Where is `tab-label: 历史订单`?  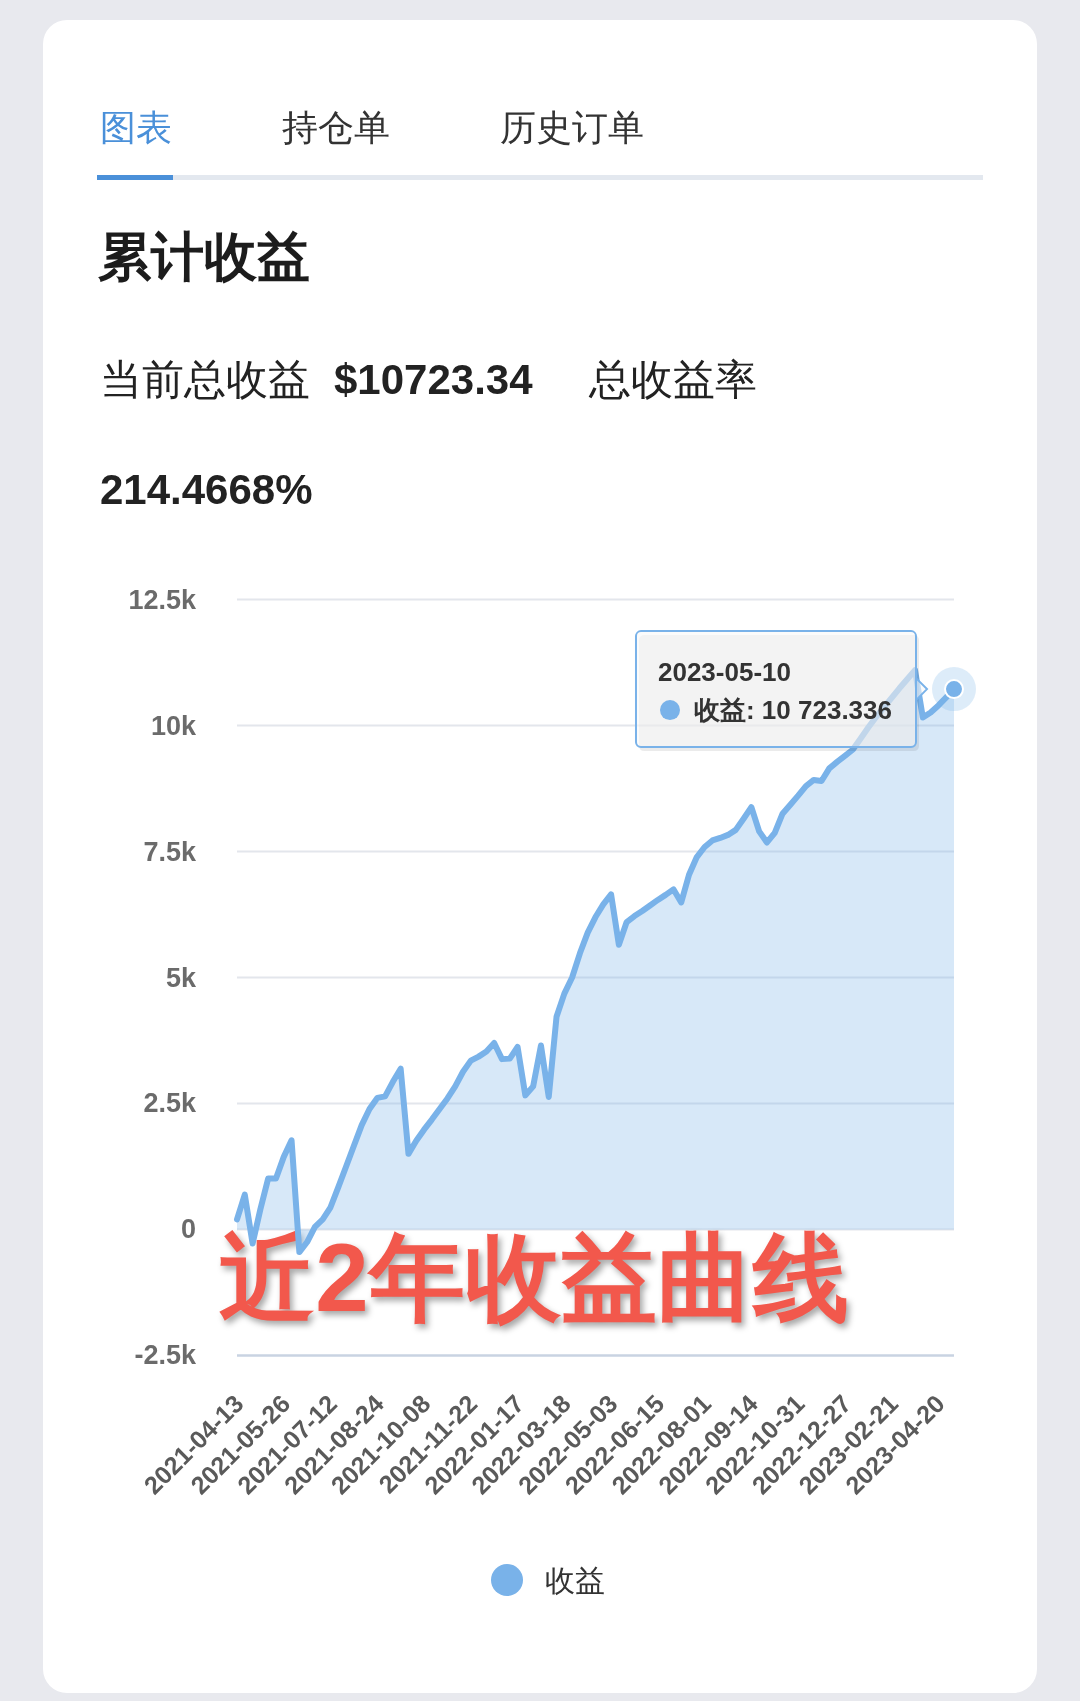 tab-label: 历史订单 is located at coordinates (572, 128).